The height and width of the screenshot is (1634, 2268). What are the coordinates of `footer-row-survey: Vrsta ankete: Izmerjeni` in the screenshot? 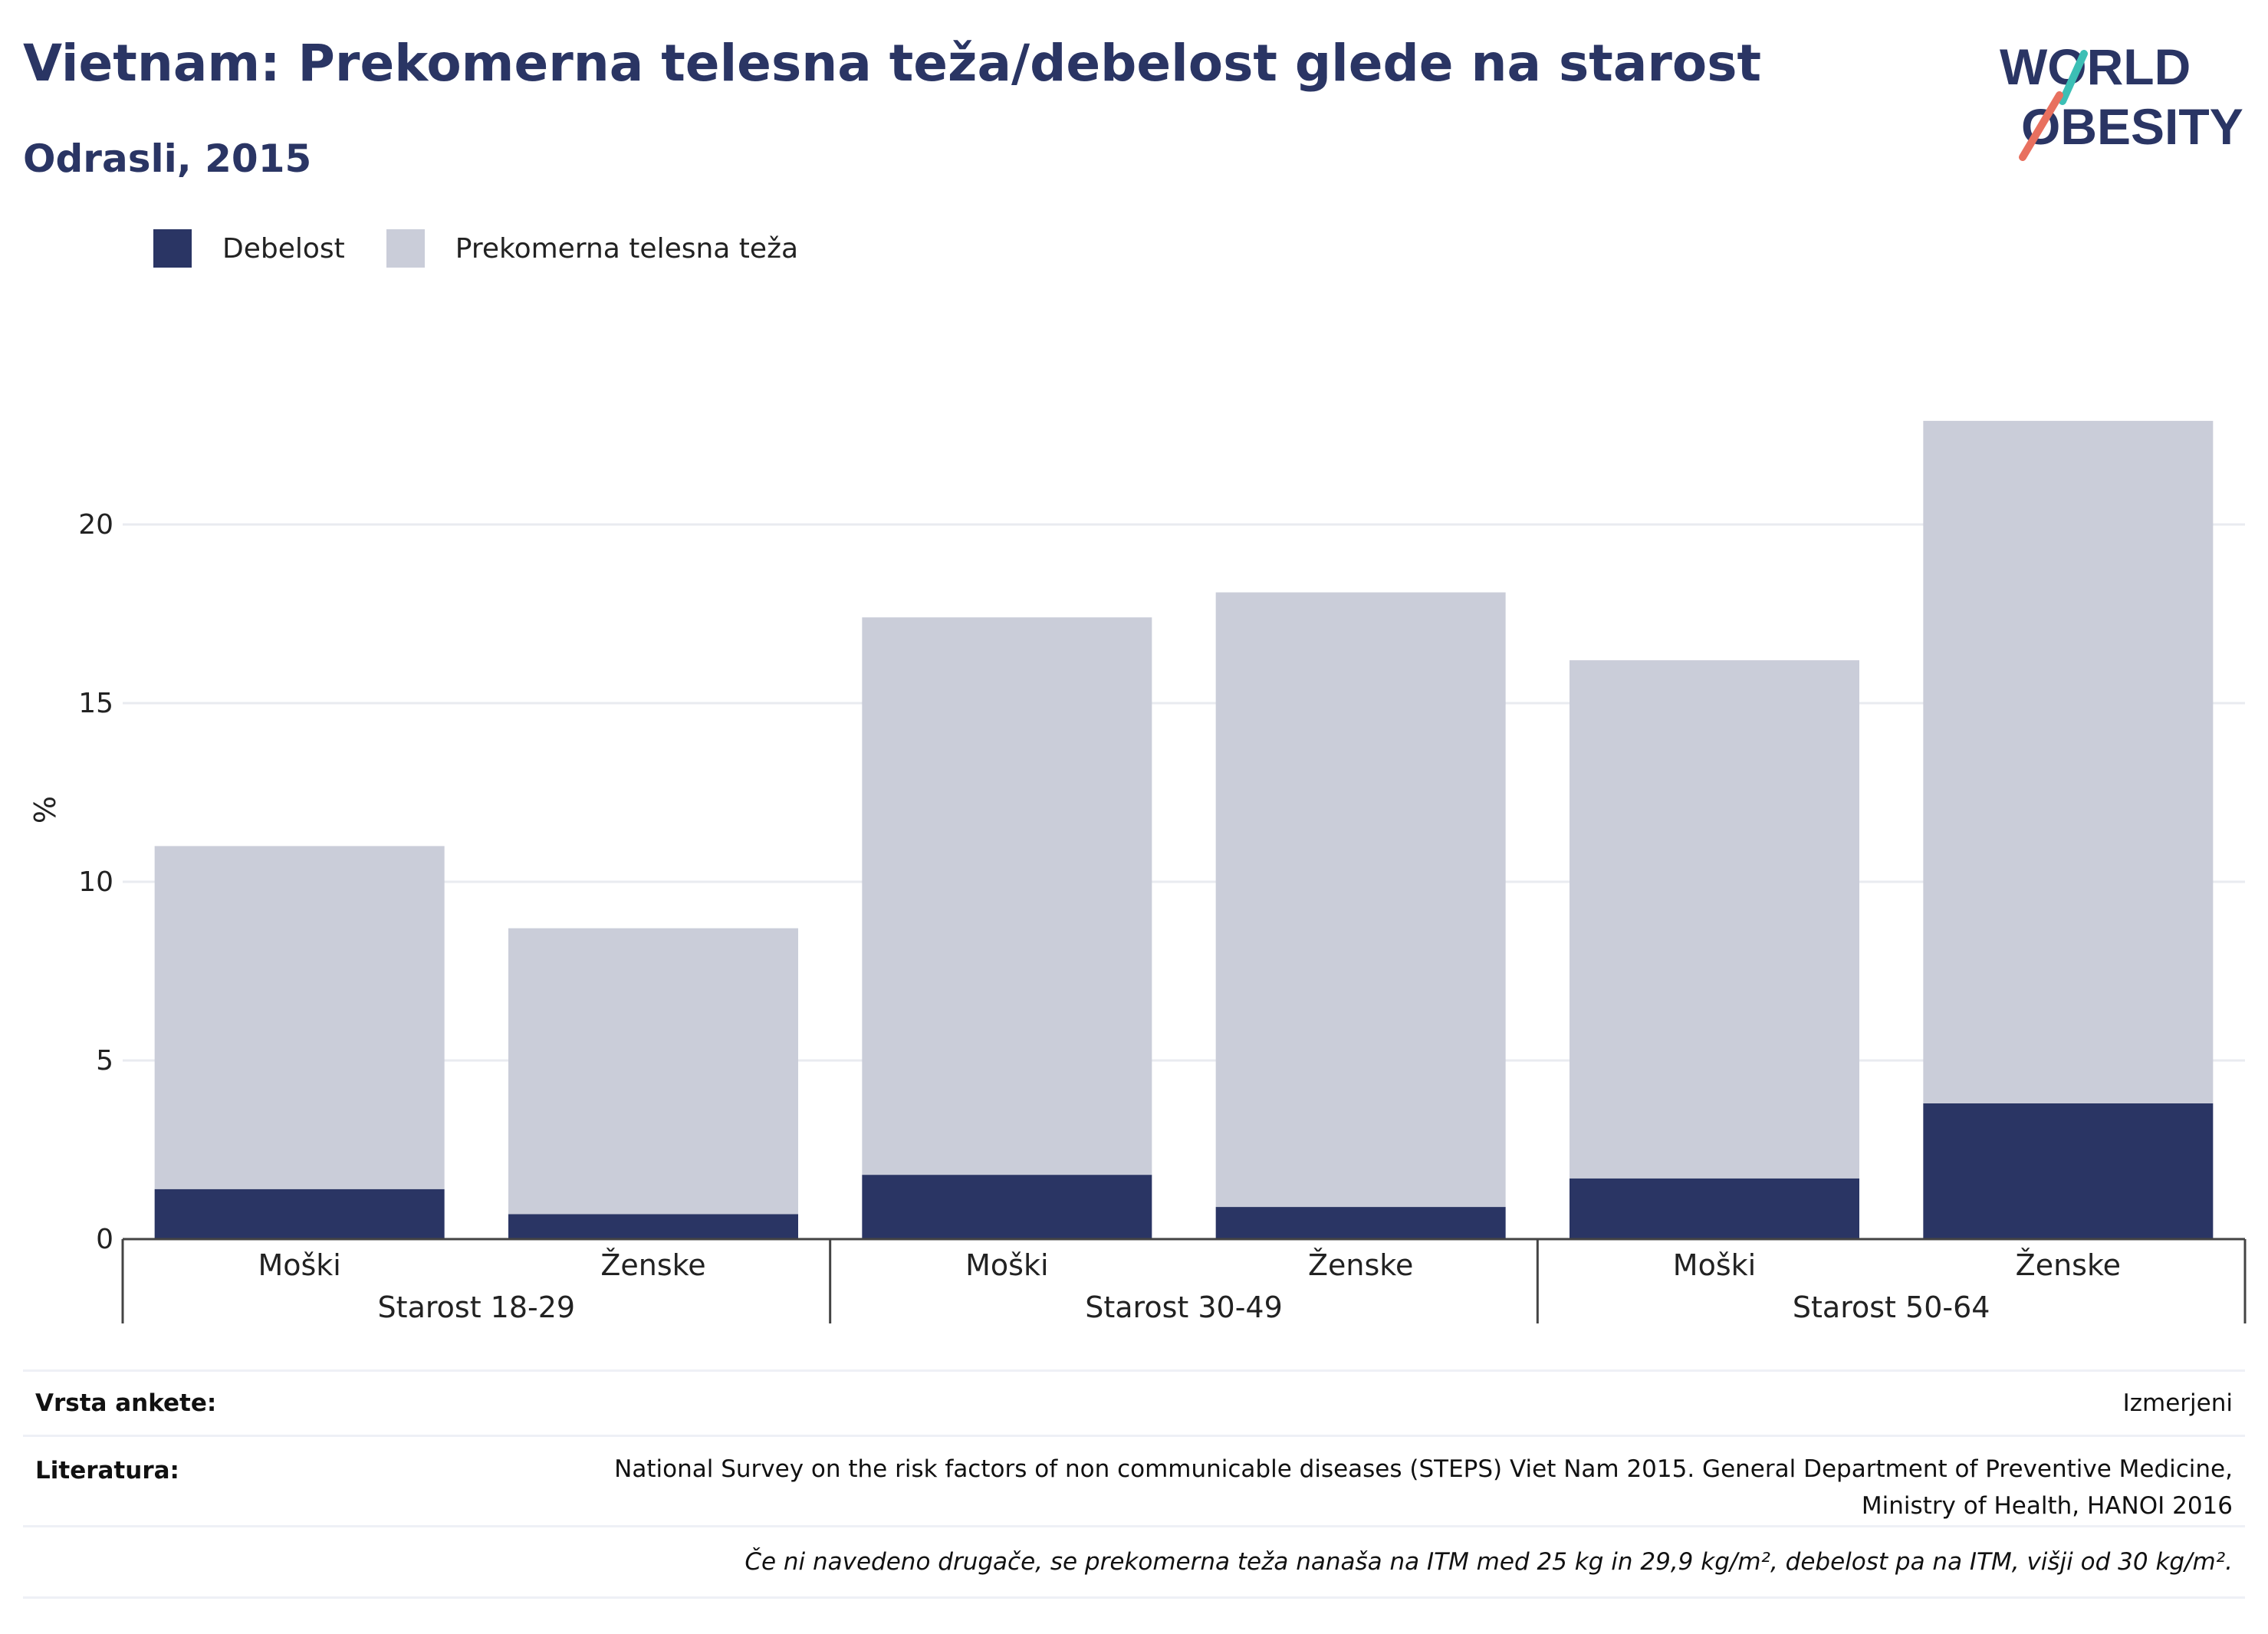 It's located at (1134, 1402).